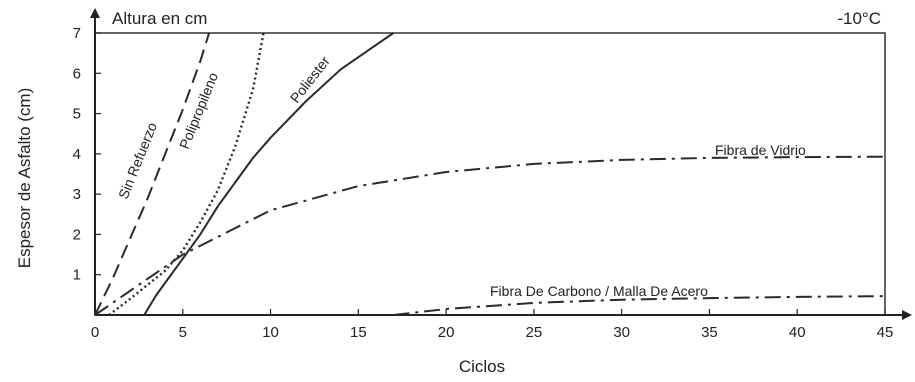 The height and width of the screenshot is (382, 915). I want to click on y-axis-title: Espesor de Asfalto (cm), so click(24, 178).